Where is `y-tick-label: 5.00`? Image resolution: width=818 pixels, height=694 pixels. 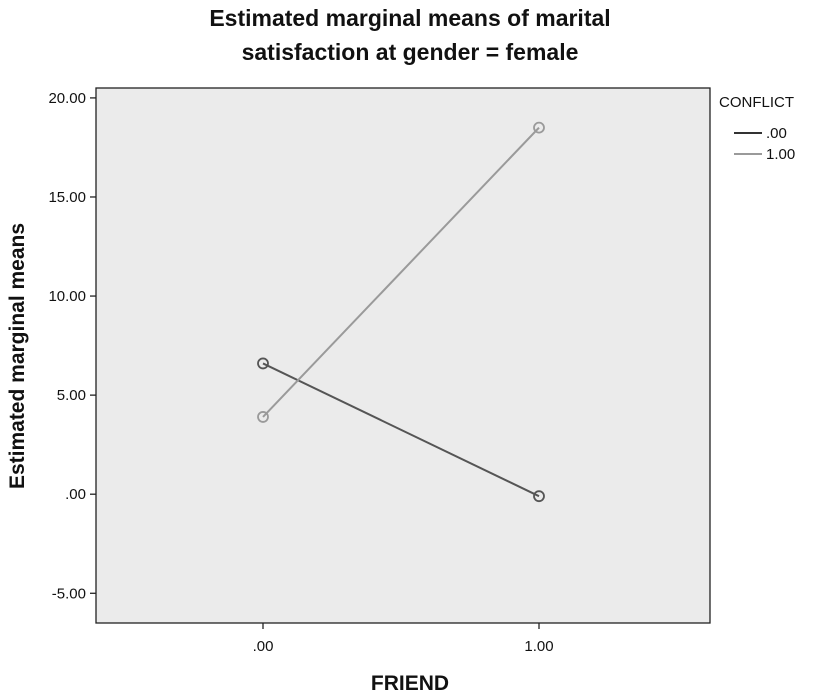
y-tick-label: 5.00 is located at coordinates (71, 395).